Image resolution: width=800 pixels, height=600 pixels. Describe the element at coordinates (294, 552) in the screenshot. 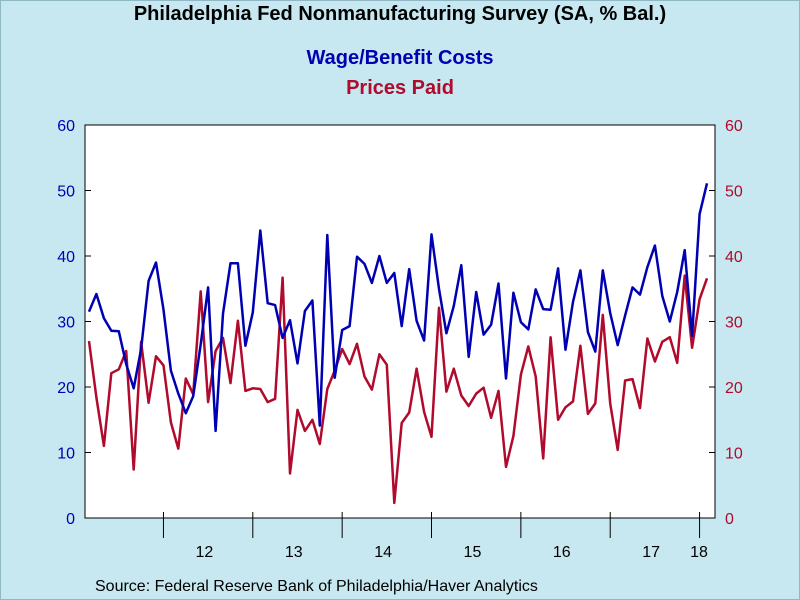

I see `x-tick-label: 13` at that location.